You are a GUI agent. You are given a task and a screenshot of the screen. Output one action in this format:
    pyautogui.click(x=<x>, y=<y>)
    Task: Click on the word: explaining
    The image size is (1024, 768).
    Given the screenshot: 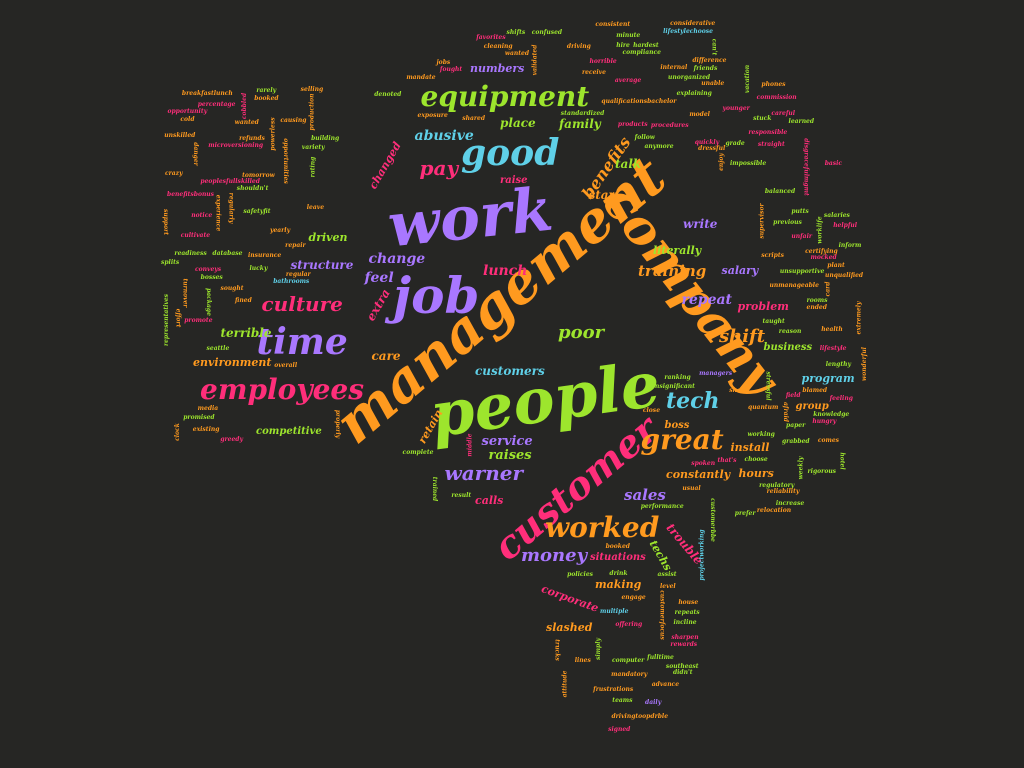 What is the action you would take?
    pyautogui.click(x=694, y=93)
    